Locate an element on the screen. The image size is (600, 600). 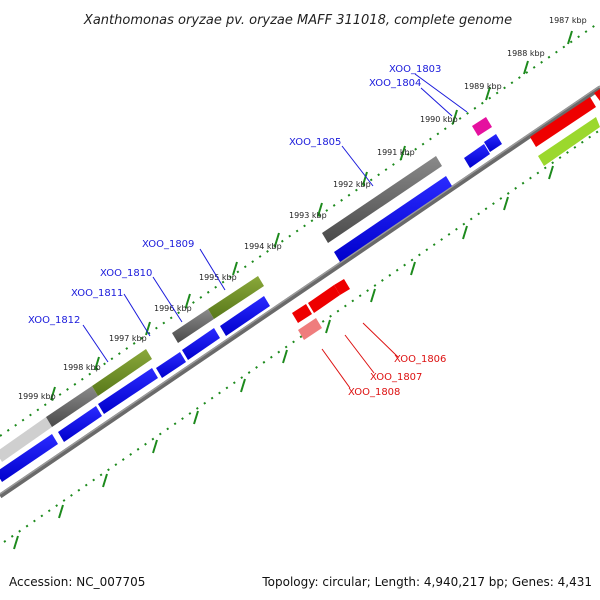
locus-label: XOO_1811 is located at coordinates (97, 293).